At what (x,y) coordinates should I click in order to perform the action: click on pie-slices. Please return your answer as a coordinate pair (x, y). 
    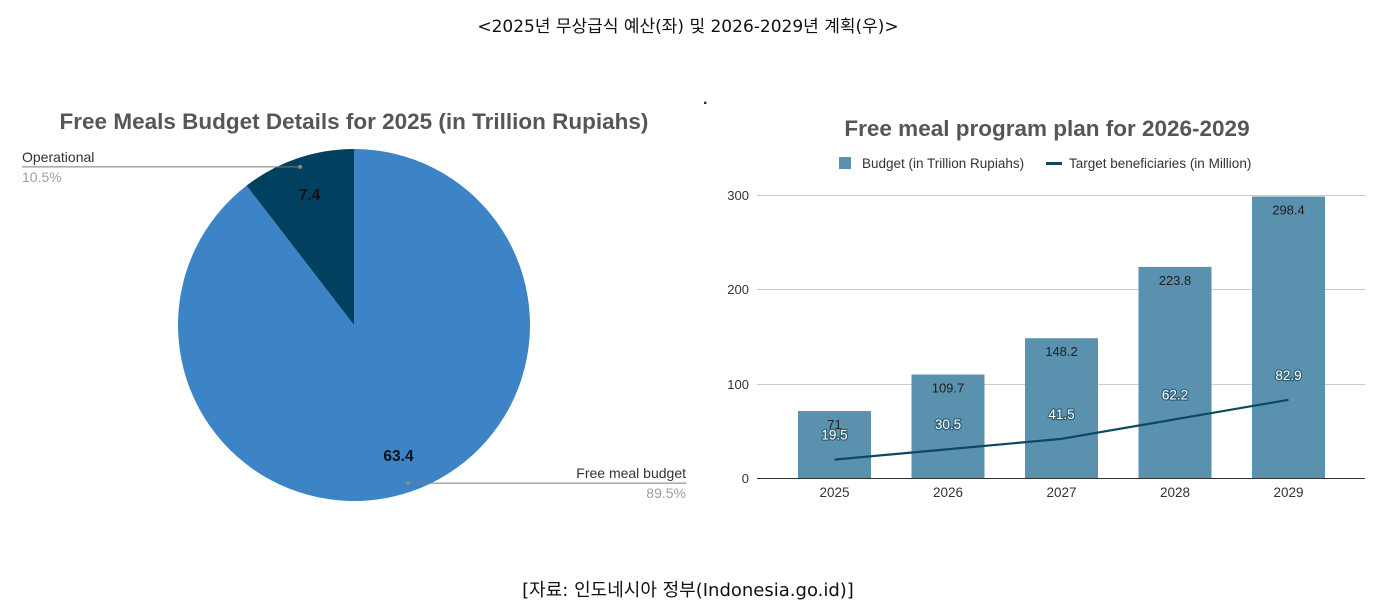
    Looking at the image, I should click on (354, 325).